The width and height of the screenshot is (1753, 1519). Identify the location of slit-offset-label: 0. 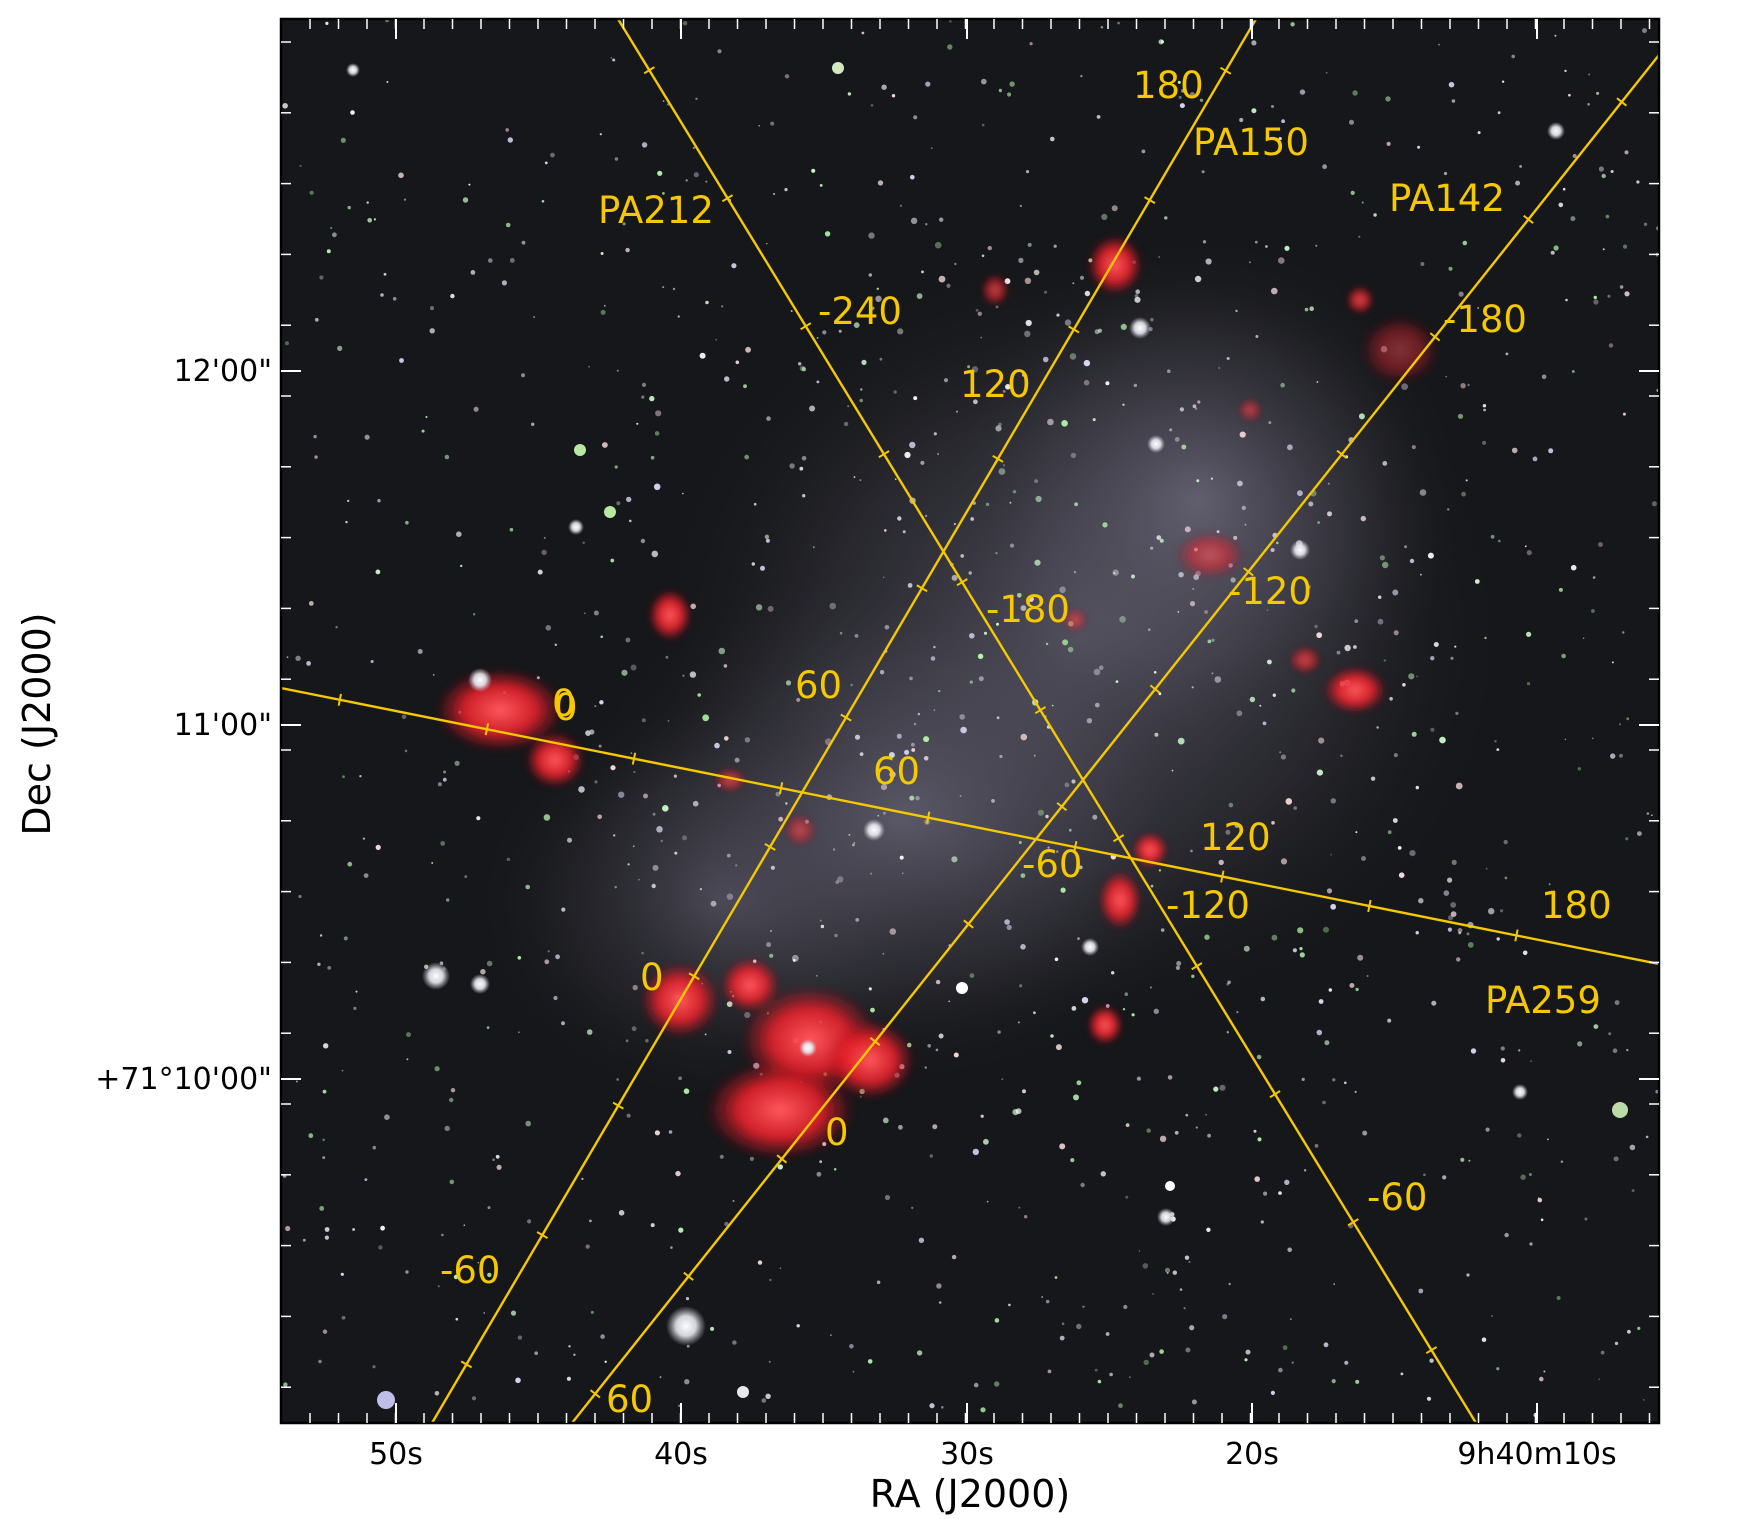
(566, 707).